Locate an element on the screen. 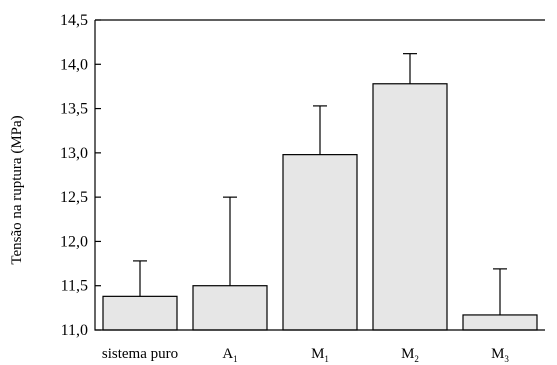 This screenshot has height=365, width=557. x-tick-label: M3 is located at coordinates (500, 355).